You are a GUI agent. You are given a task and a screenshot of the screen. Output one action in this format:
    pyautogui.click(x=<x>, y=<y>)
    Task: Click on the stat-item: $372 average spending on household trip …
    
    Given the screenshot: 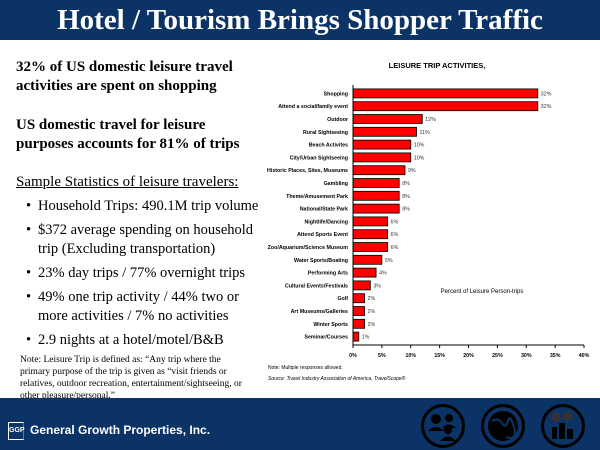 What is the action you would take?
    pyautogui.click(x=146, y=240)
    